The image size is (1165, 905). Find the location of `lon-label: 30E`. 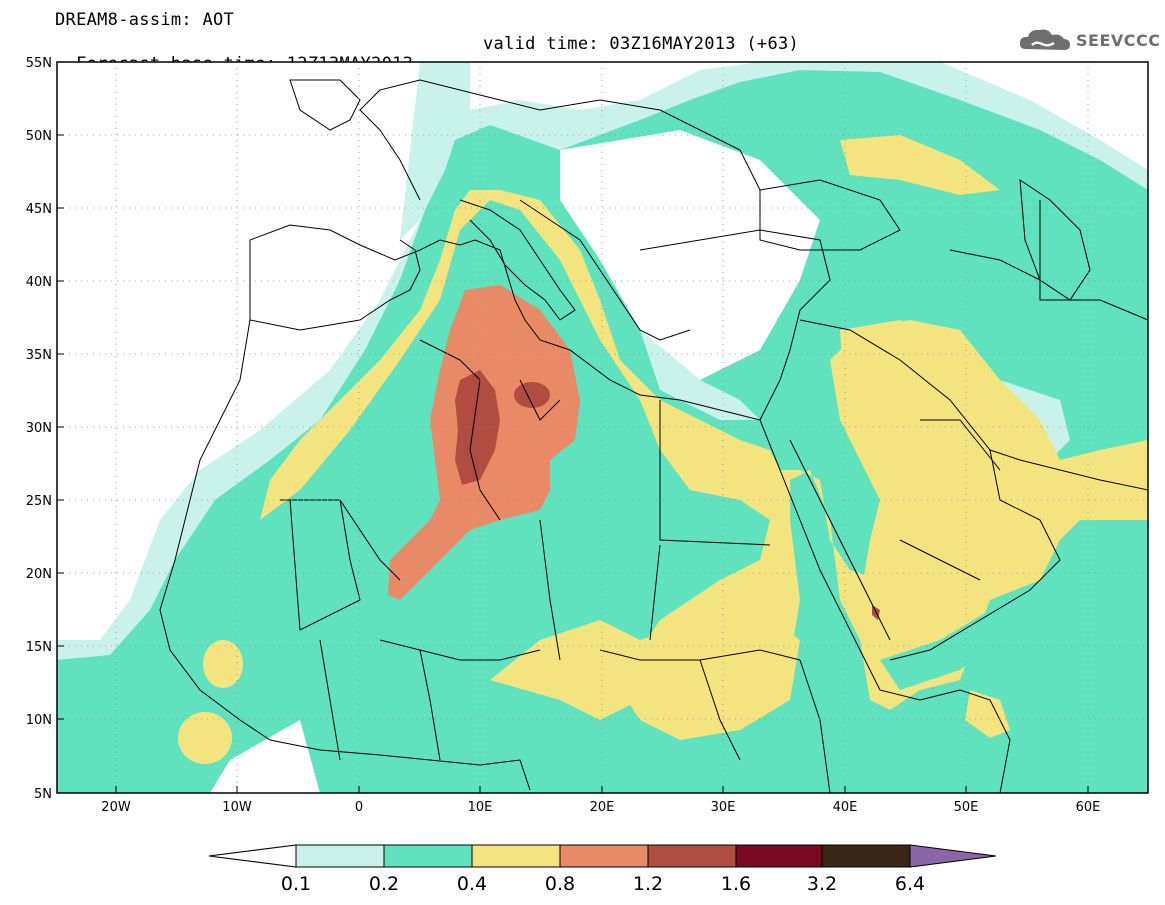

lon-label: 30E is located at coordinates (723, 807).